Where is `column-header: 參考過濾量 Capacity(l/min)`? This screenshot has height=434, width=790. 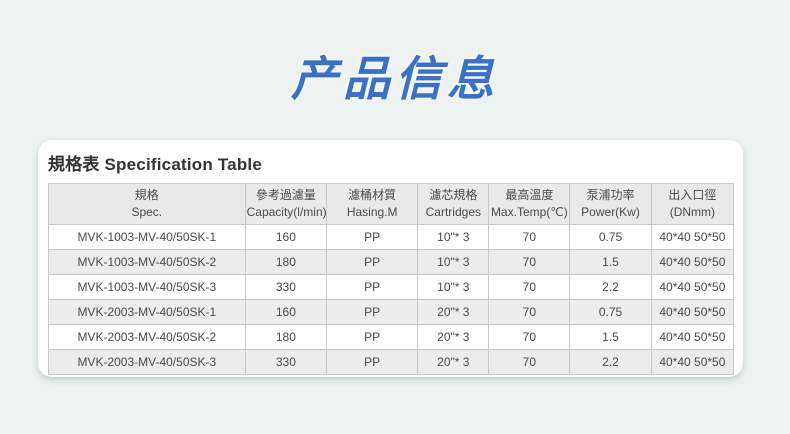 column-header: 參考過濾量 Capacity(l/min) is located at coordinates (286, 204).